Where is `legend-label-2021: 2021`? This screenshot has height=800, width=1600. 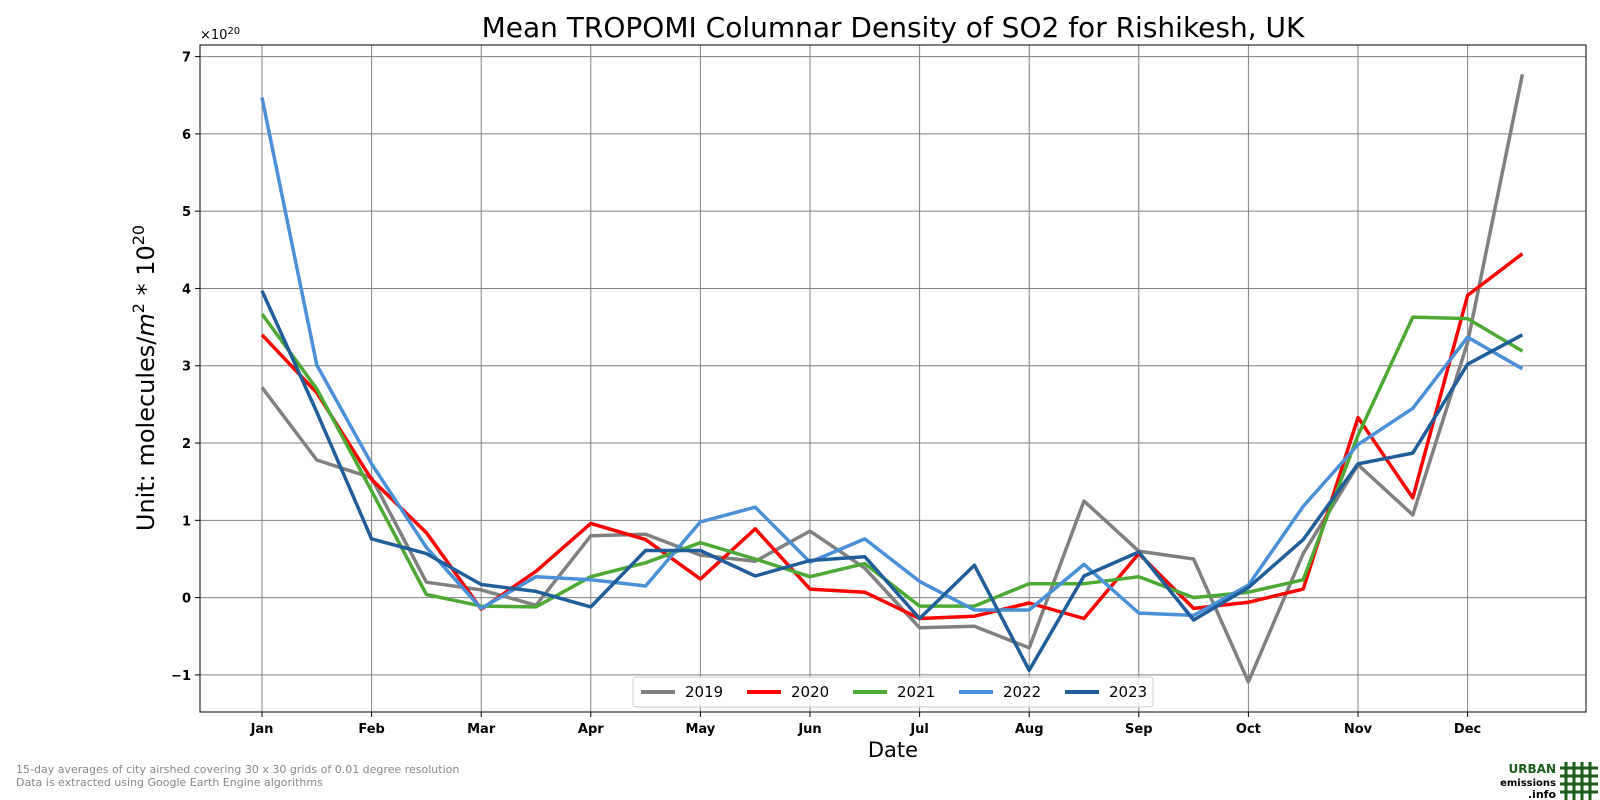
legend-label-2021: 2021 is located at coordinates (916, 692).